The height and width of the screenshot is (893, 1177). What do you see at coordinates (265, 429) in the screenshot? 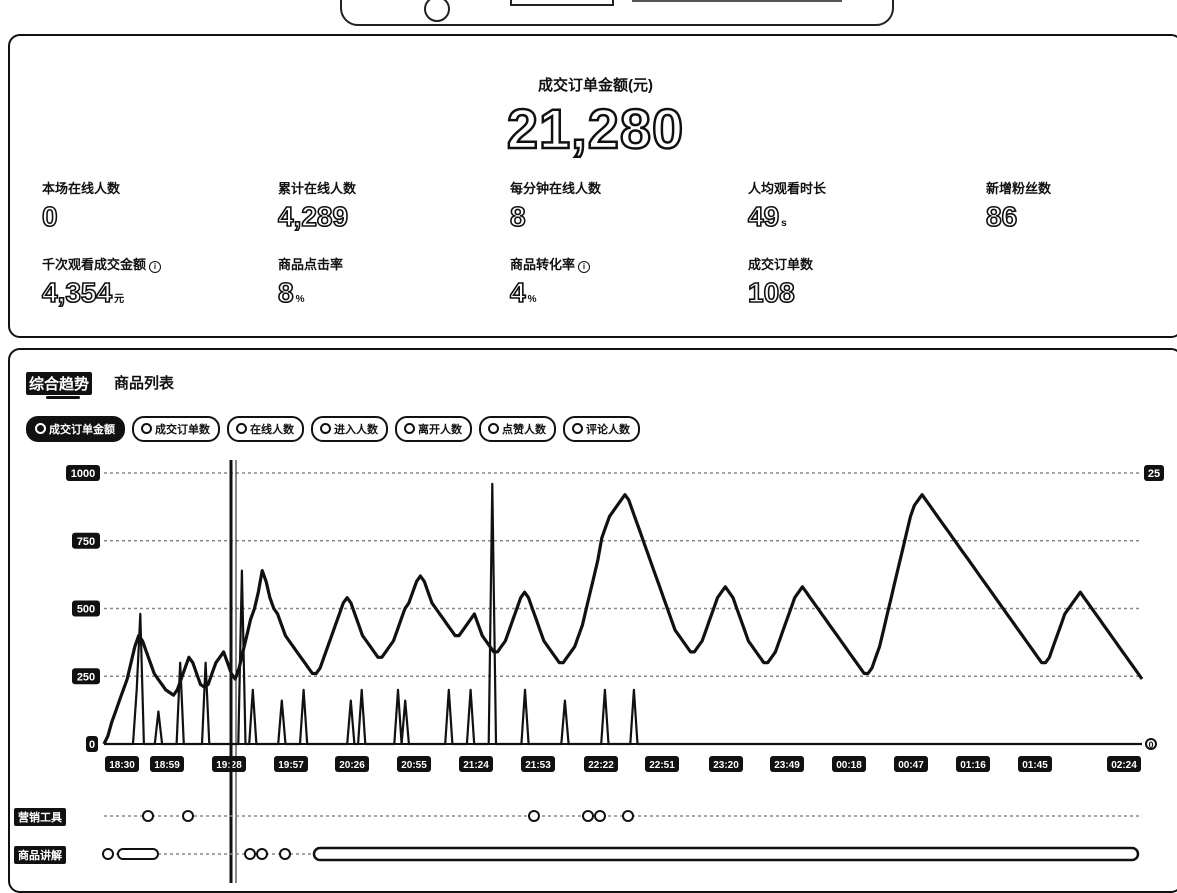
I see `metric-chip: 在线人数` at bounding box center [265, 429].